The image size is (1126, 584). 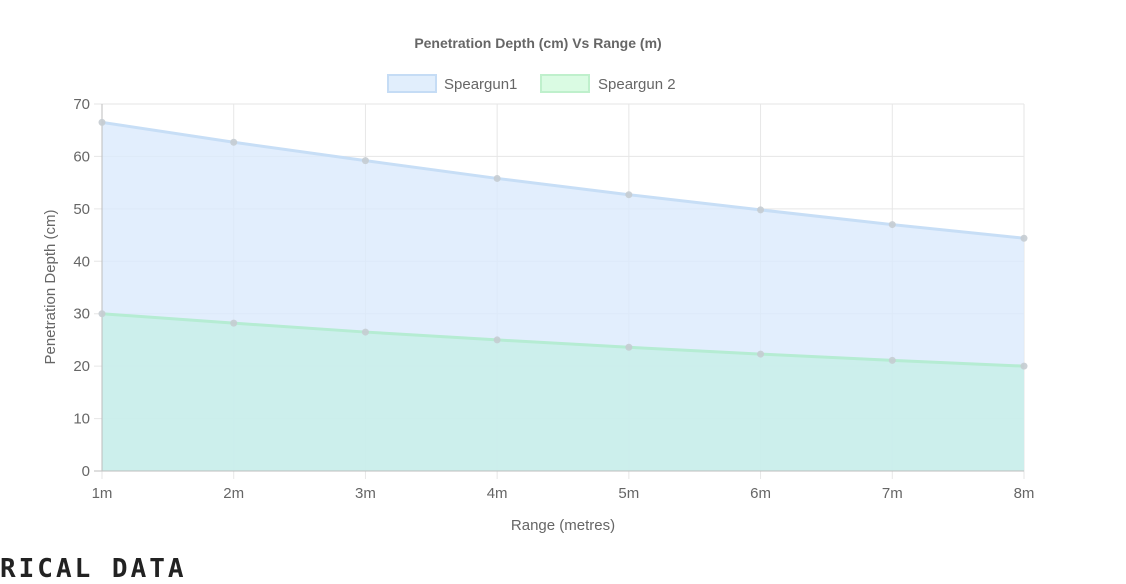 What do you see at coordinates (480, 84) in the screenshot?
I see `legend-label-speargun1: Speargun1` at bounding box center [480, 84].